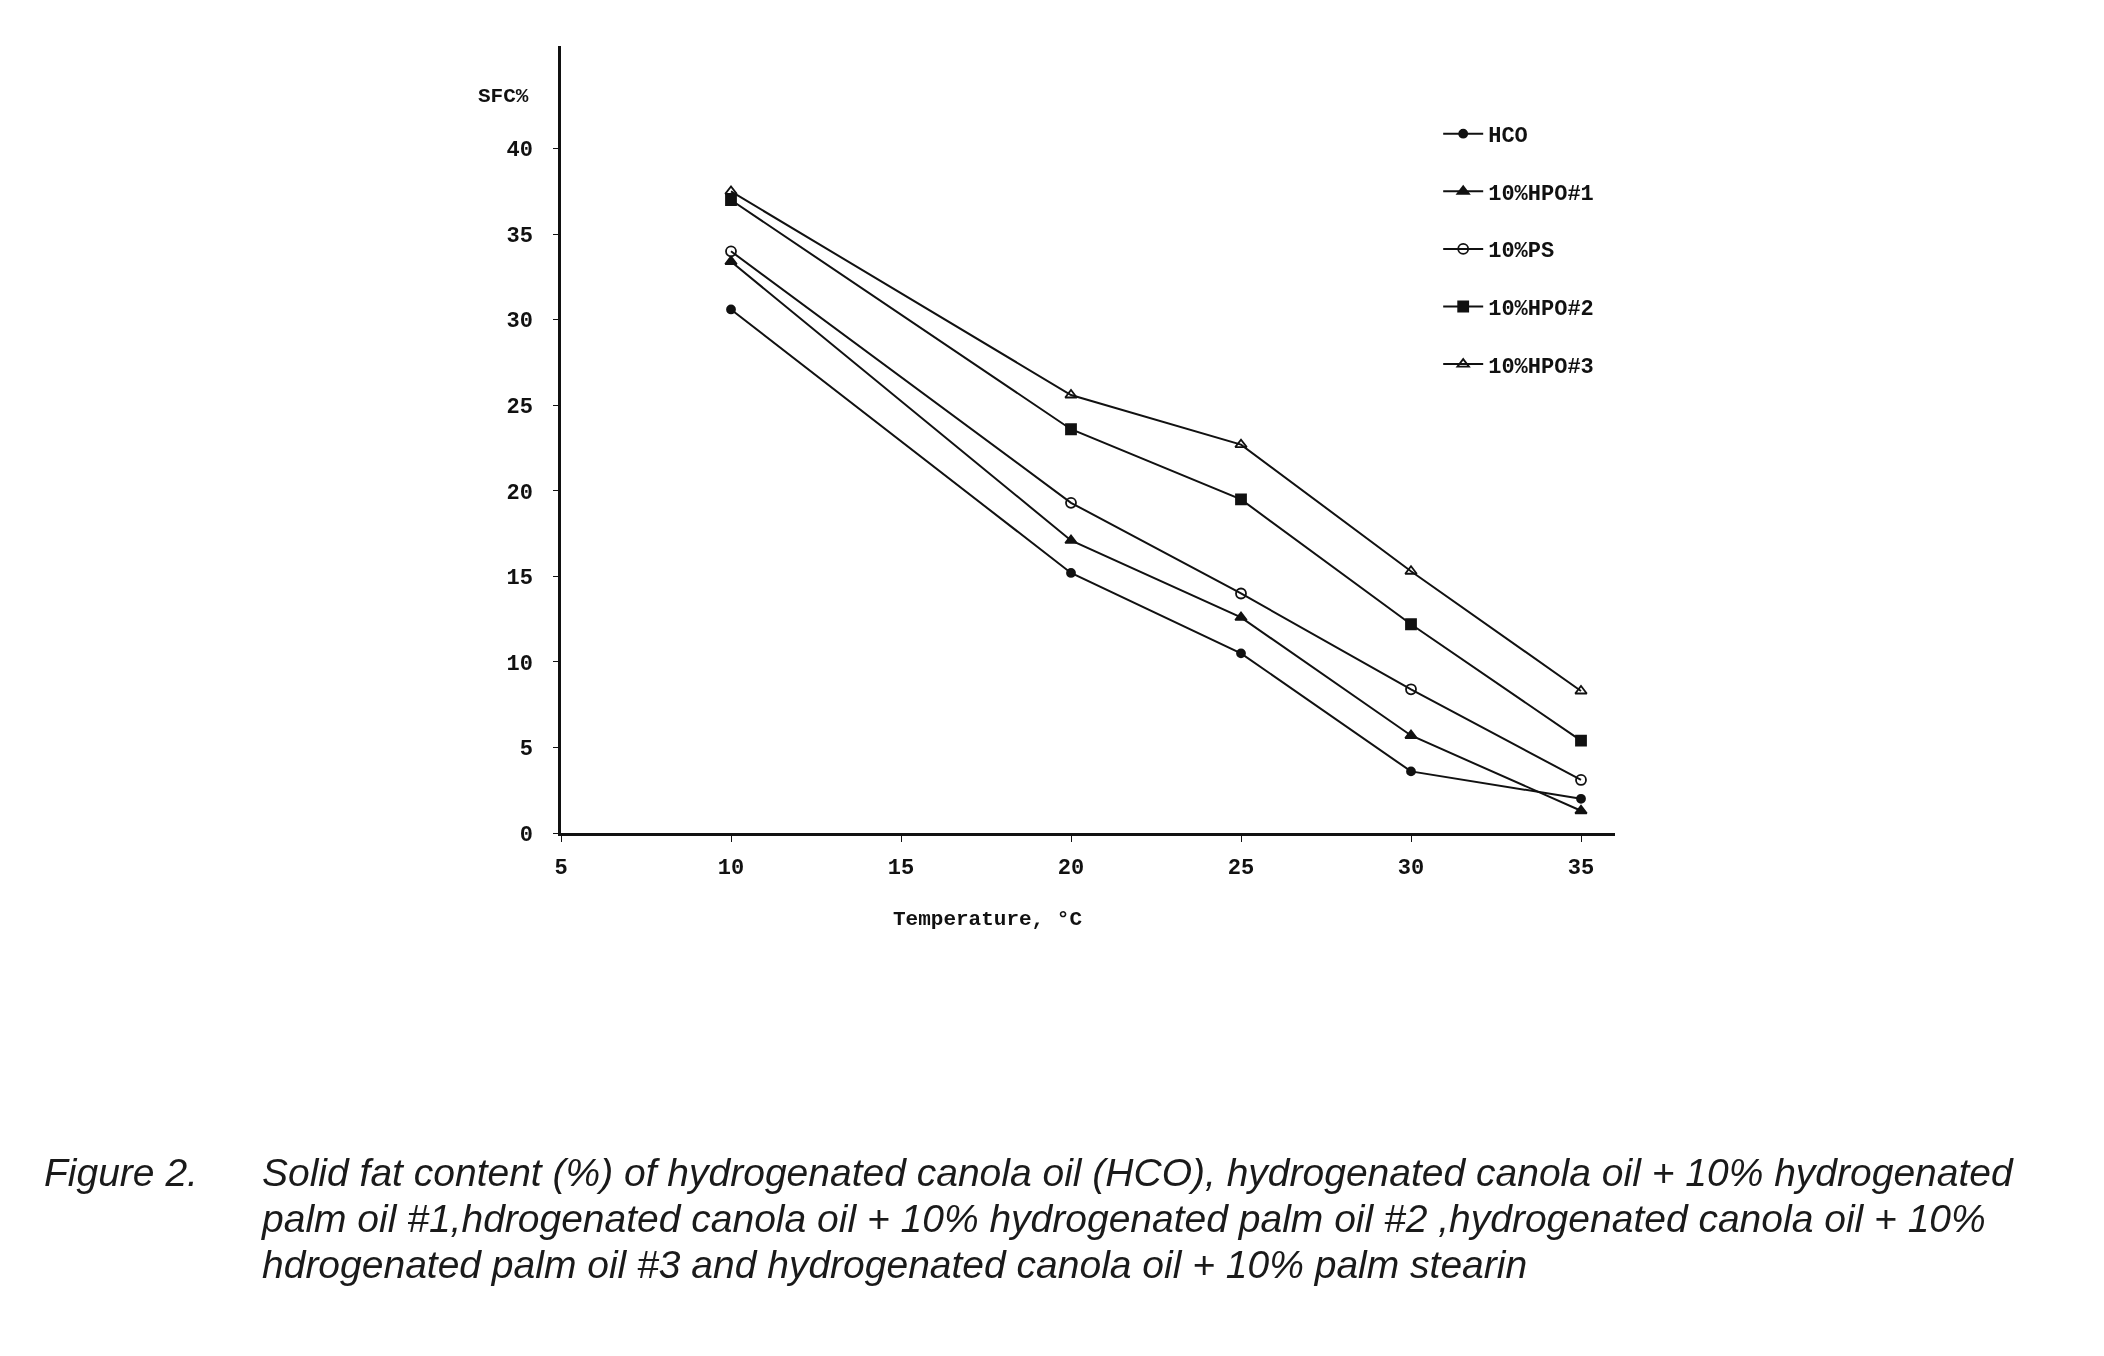 This screenshot has height=1356, width=2104. Describe the element at coordinates (1581, 869) in the screenshot. I see `x-tick-label: 35` at that location.